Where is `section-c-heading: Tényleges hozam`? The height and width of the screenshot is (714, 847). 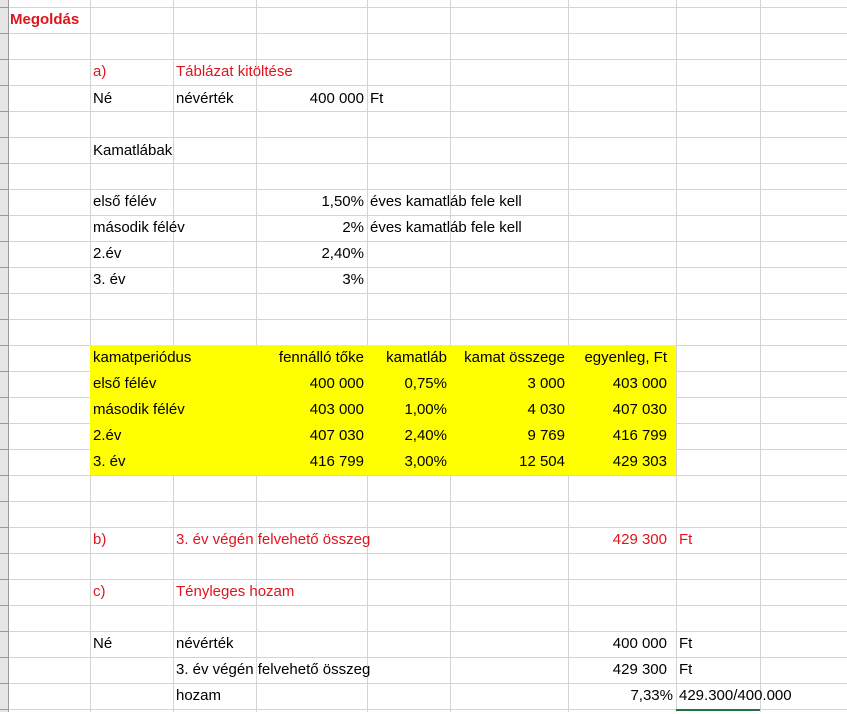 section-c-heading: Tényleges hozam is located at coordinates (235, 591).